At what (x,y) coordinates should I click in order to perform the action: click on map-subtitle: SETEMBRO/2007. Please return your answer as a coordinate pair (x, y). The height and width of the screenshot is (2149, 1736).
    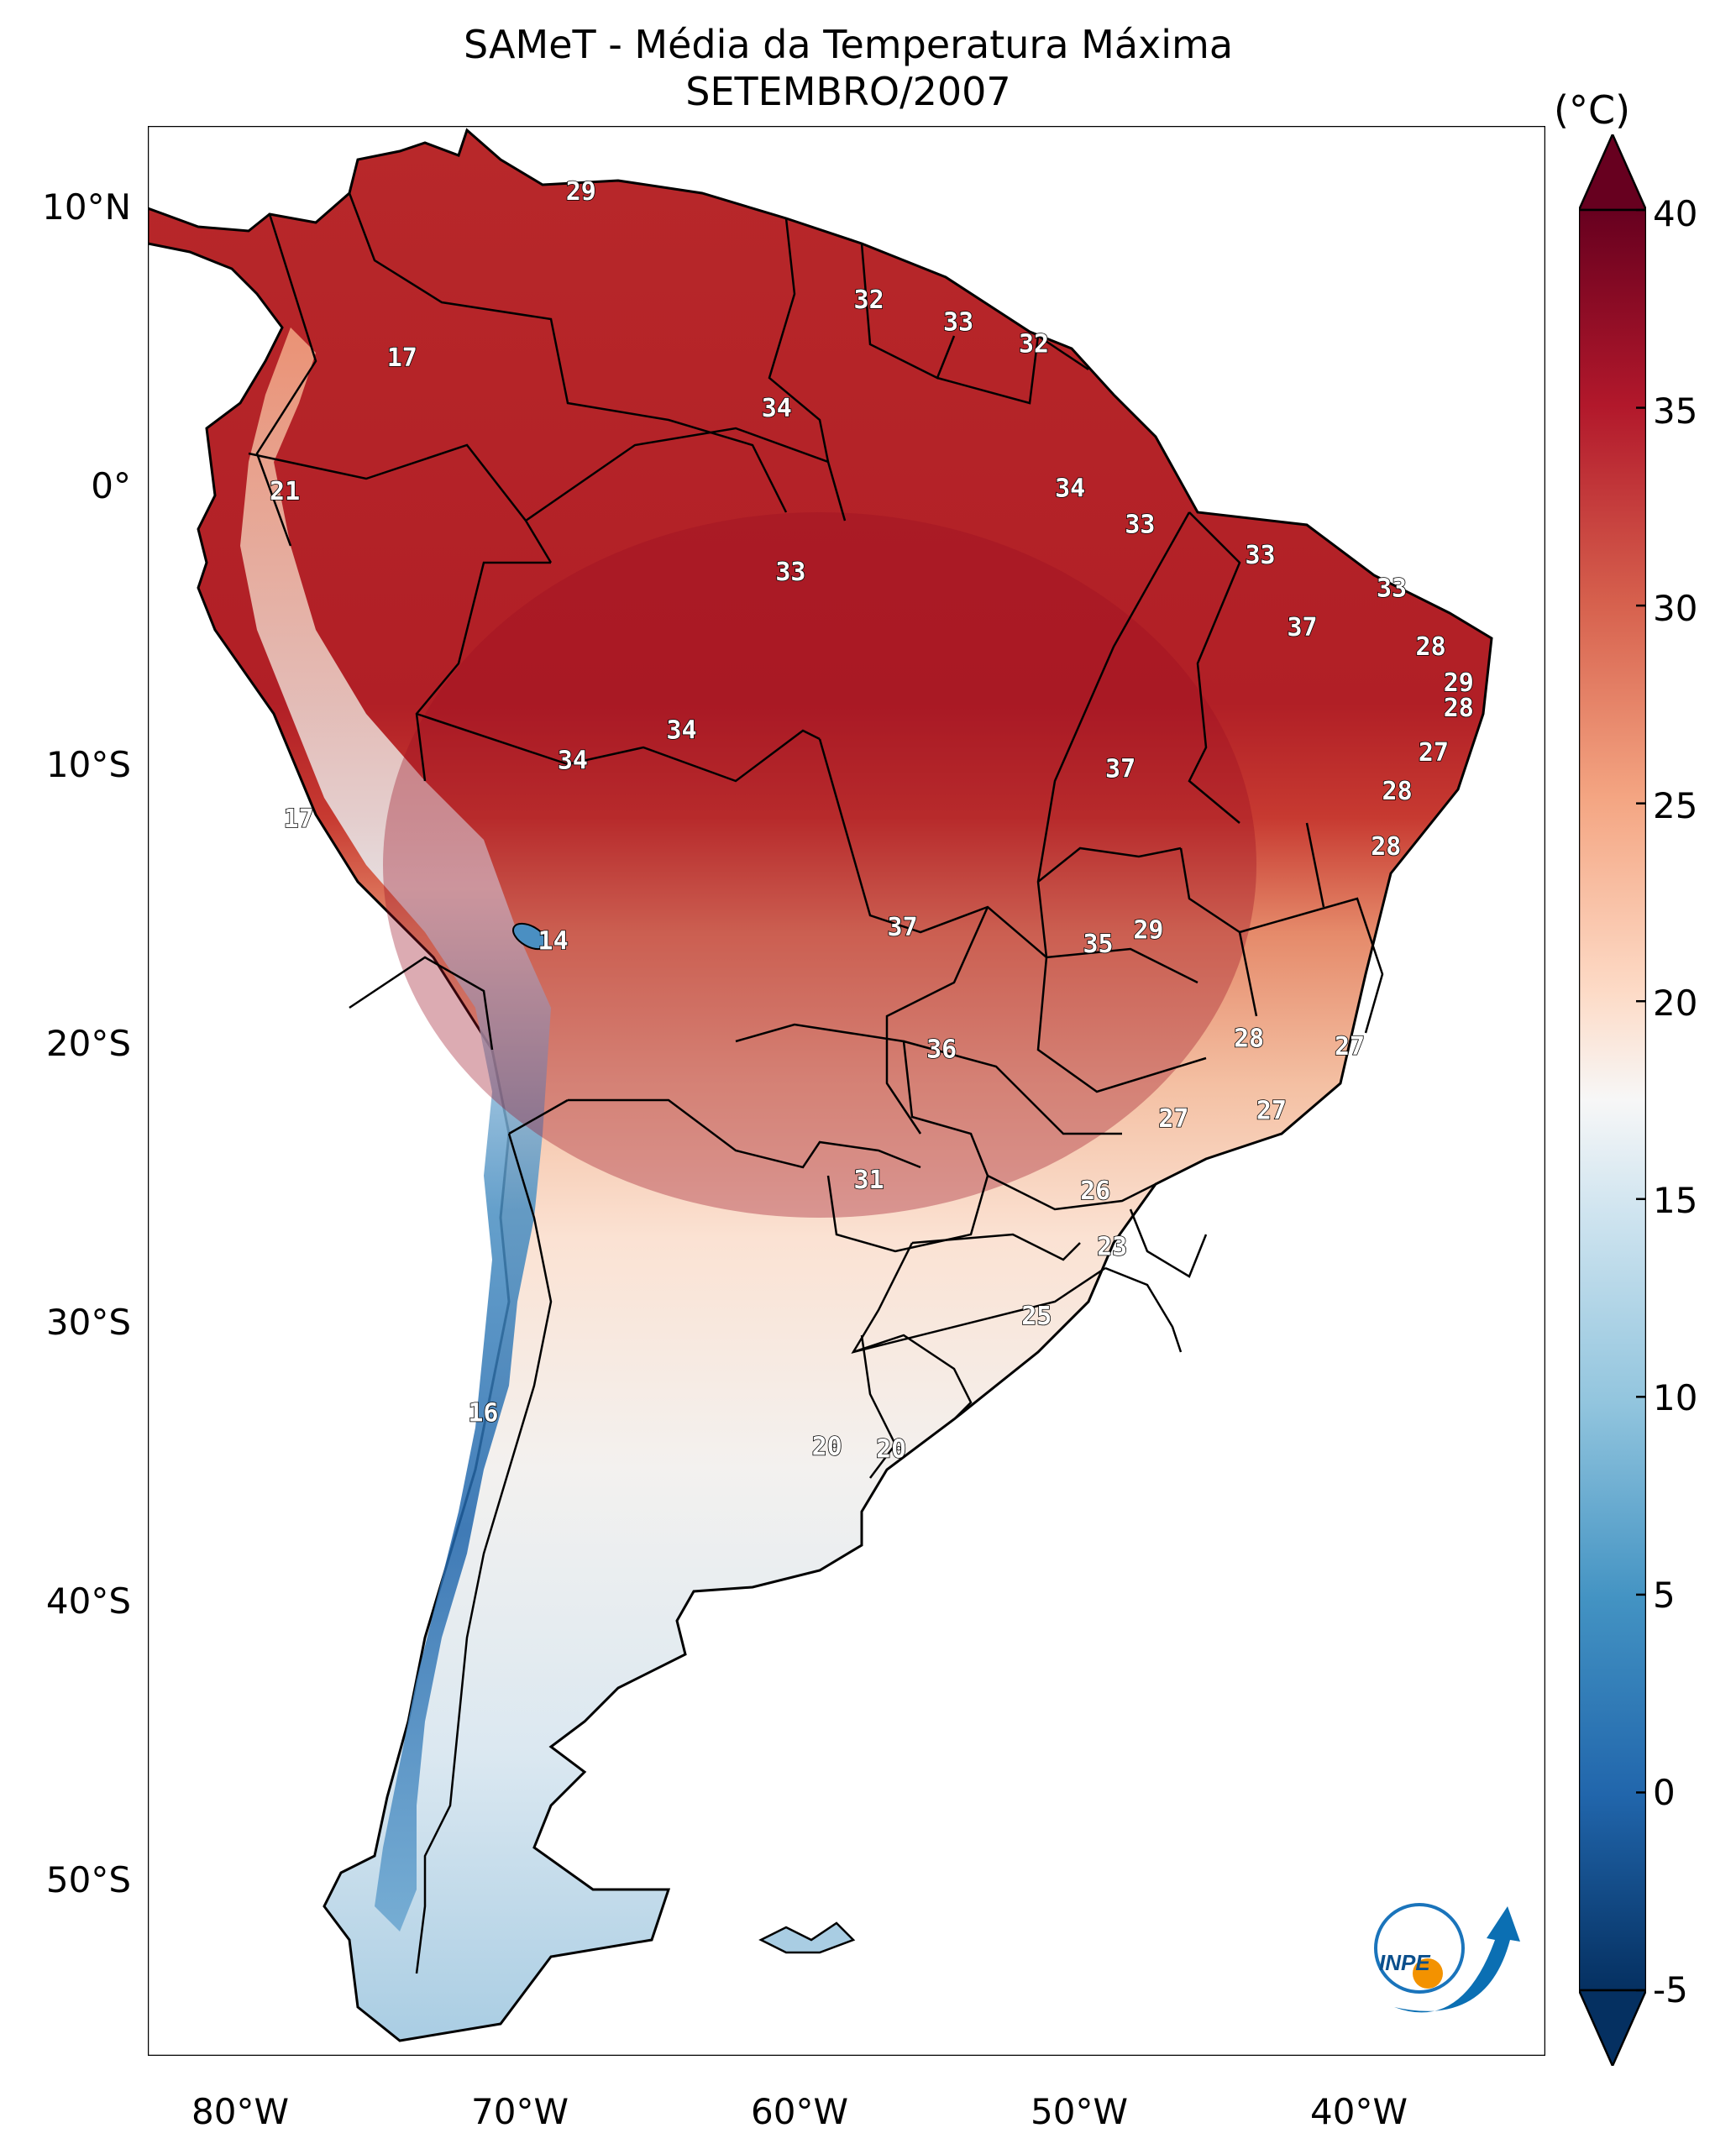
    Looking at the image, I should click on (848, 91).